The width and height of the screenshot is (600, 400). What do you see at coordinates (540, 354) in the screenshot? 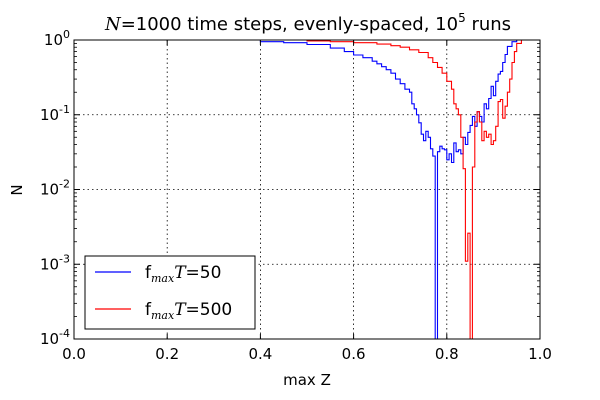
I see `x-tick-label: 1.0` at bounding box center [540, 354].